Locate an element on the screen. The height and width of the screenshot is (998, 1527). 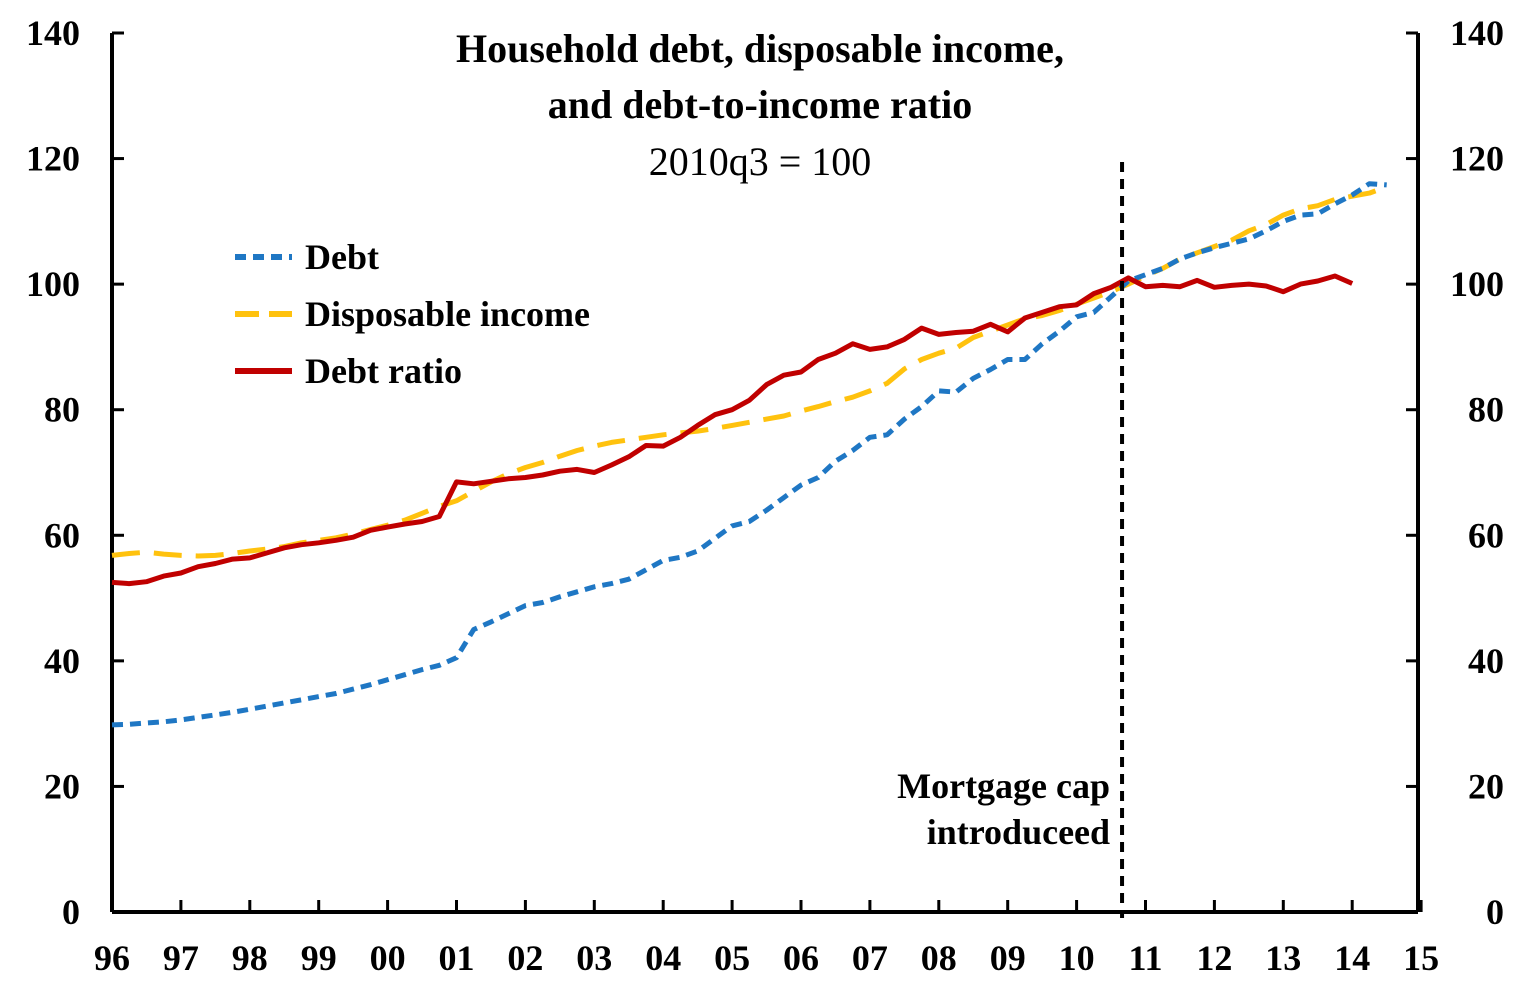
y-tick-label-left: 120 is located at coordinates (53, 159).